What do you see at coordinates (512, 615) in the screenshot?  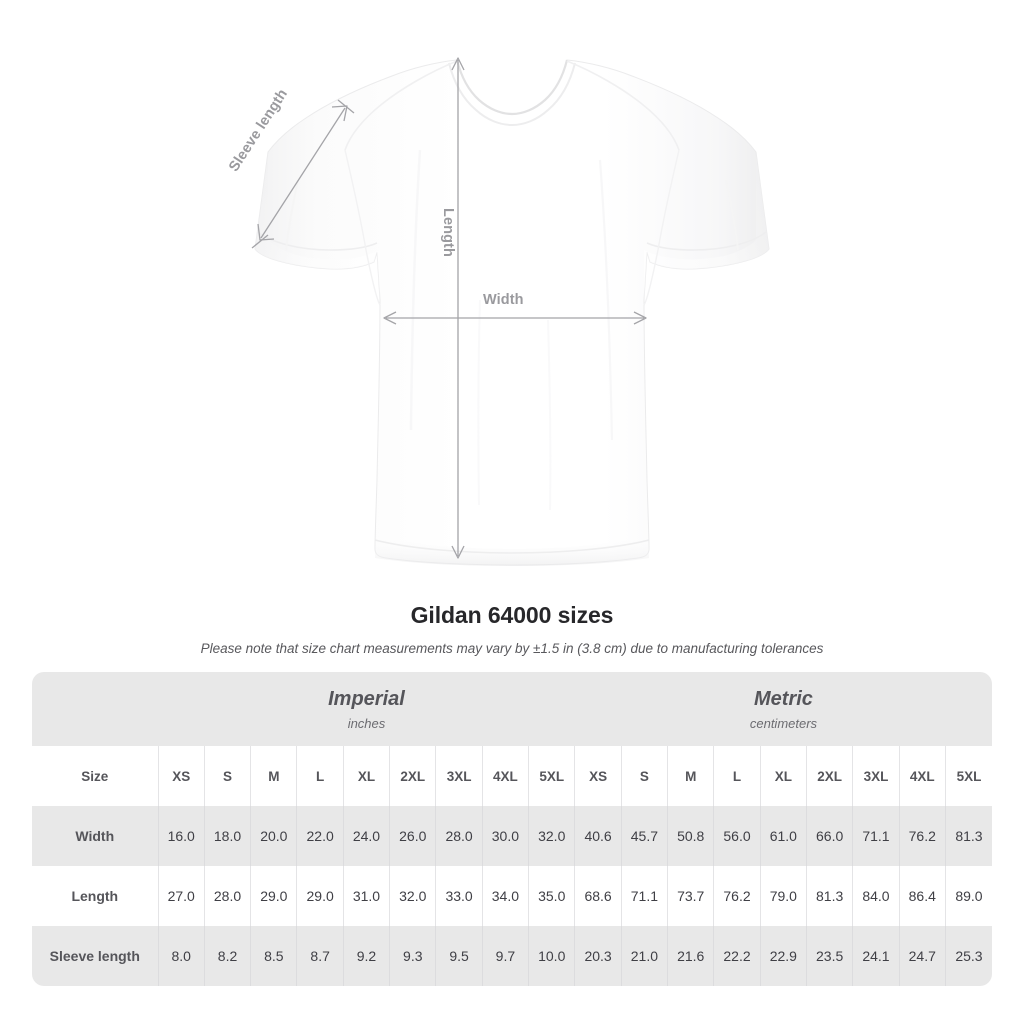 I see `page-title: Gildan 64000 sizes` at bounding box center [512, 615].